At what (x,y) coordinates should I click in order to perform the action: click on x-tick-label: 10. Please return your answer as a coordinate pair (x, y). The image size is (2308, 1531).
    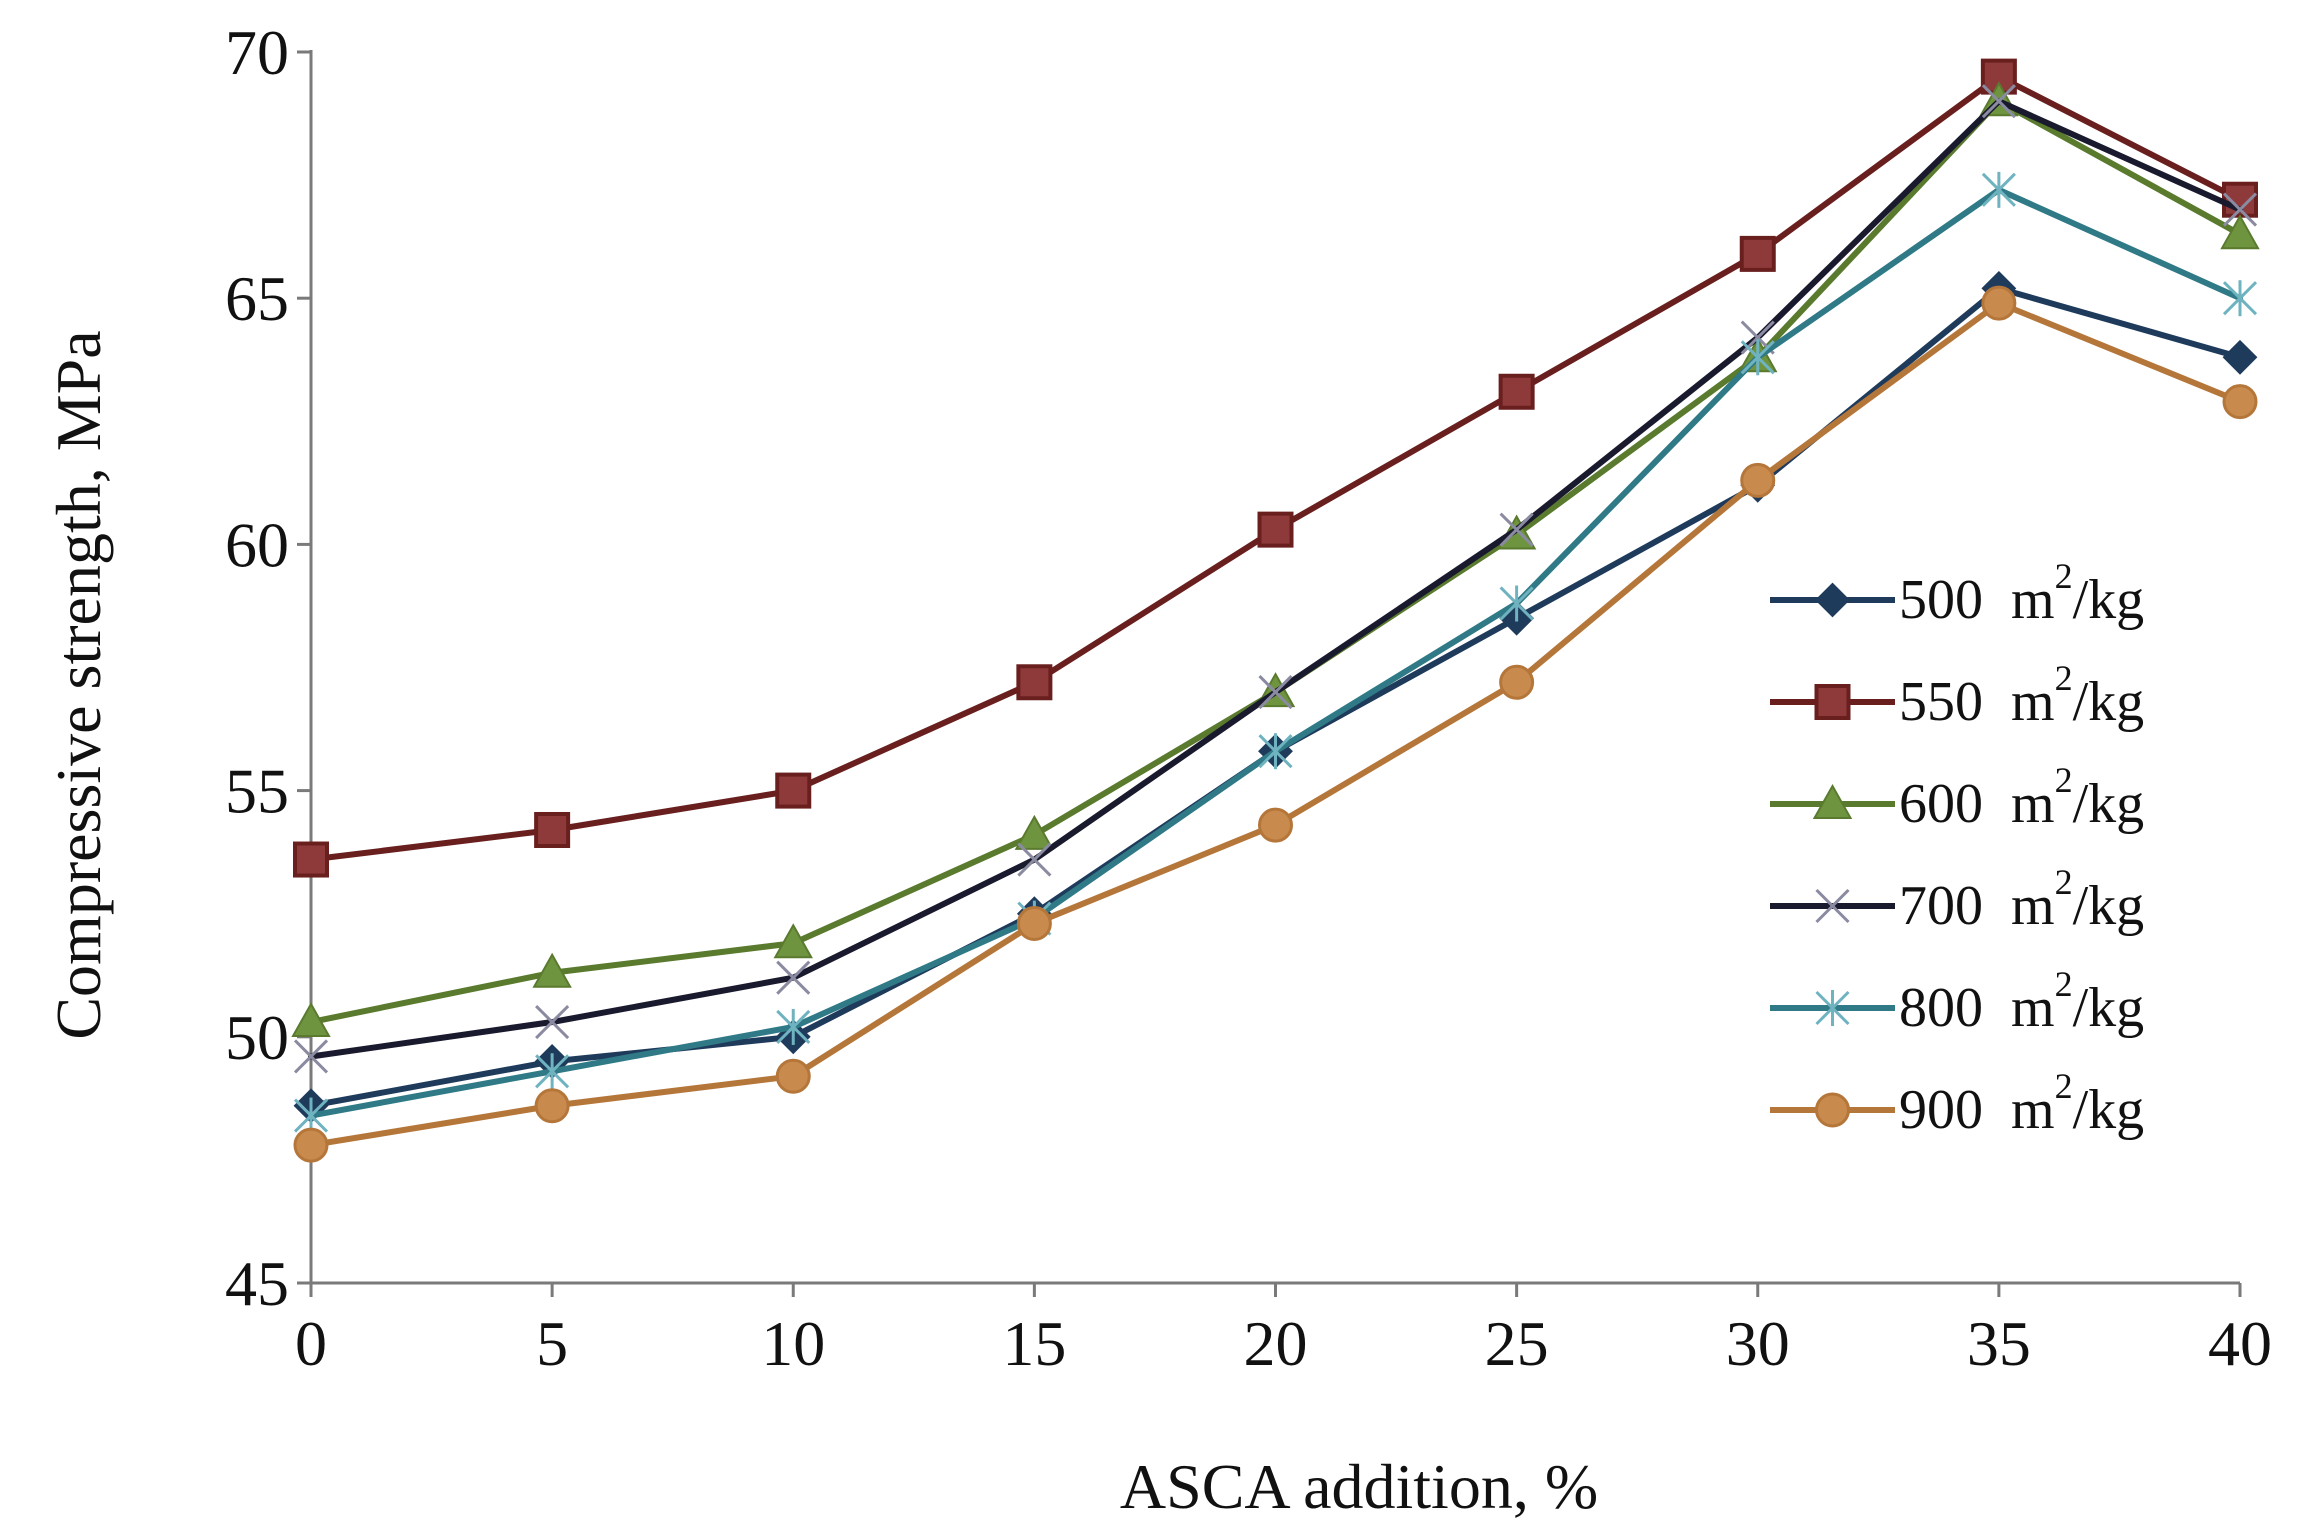
    Looking at the image, I should click on (793, 1343).